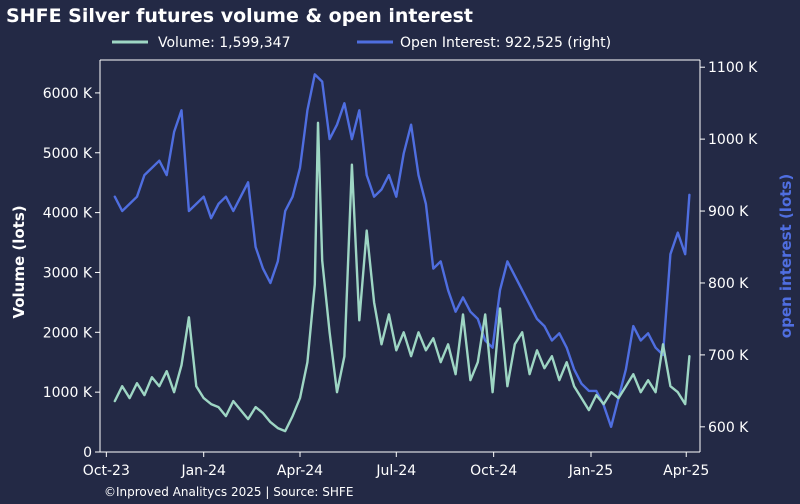  I want to click on y-tick-label-left: 0, so click(87, 453).